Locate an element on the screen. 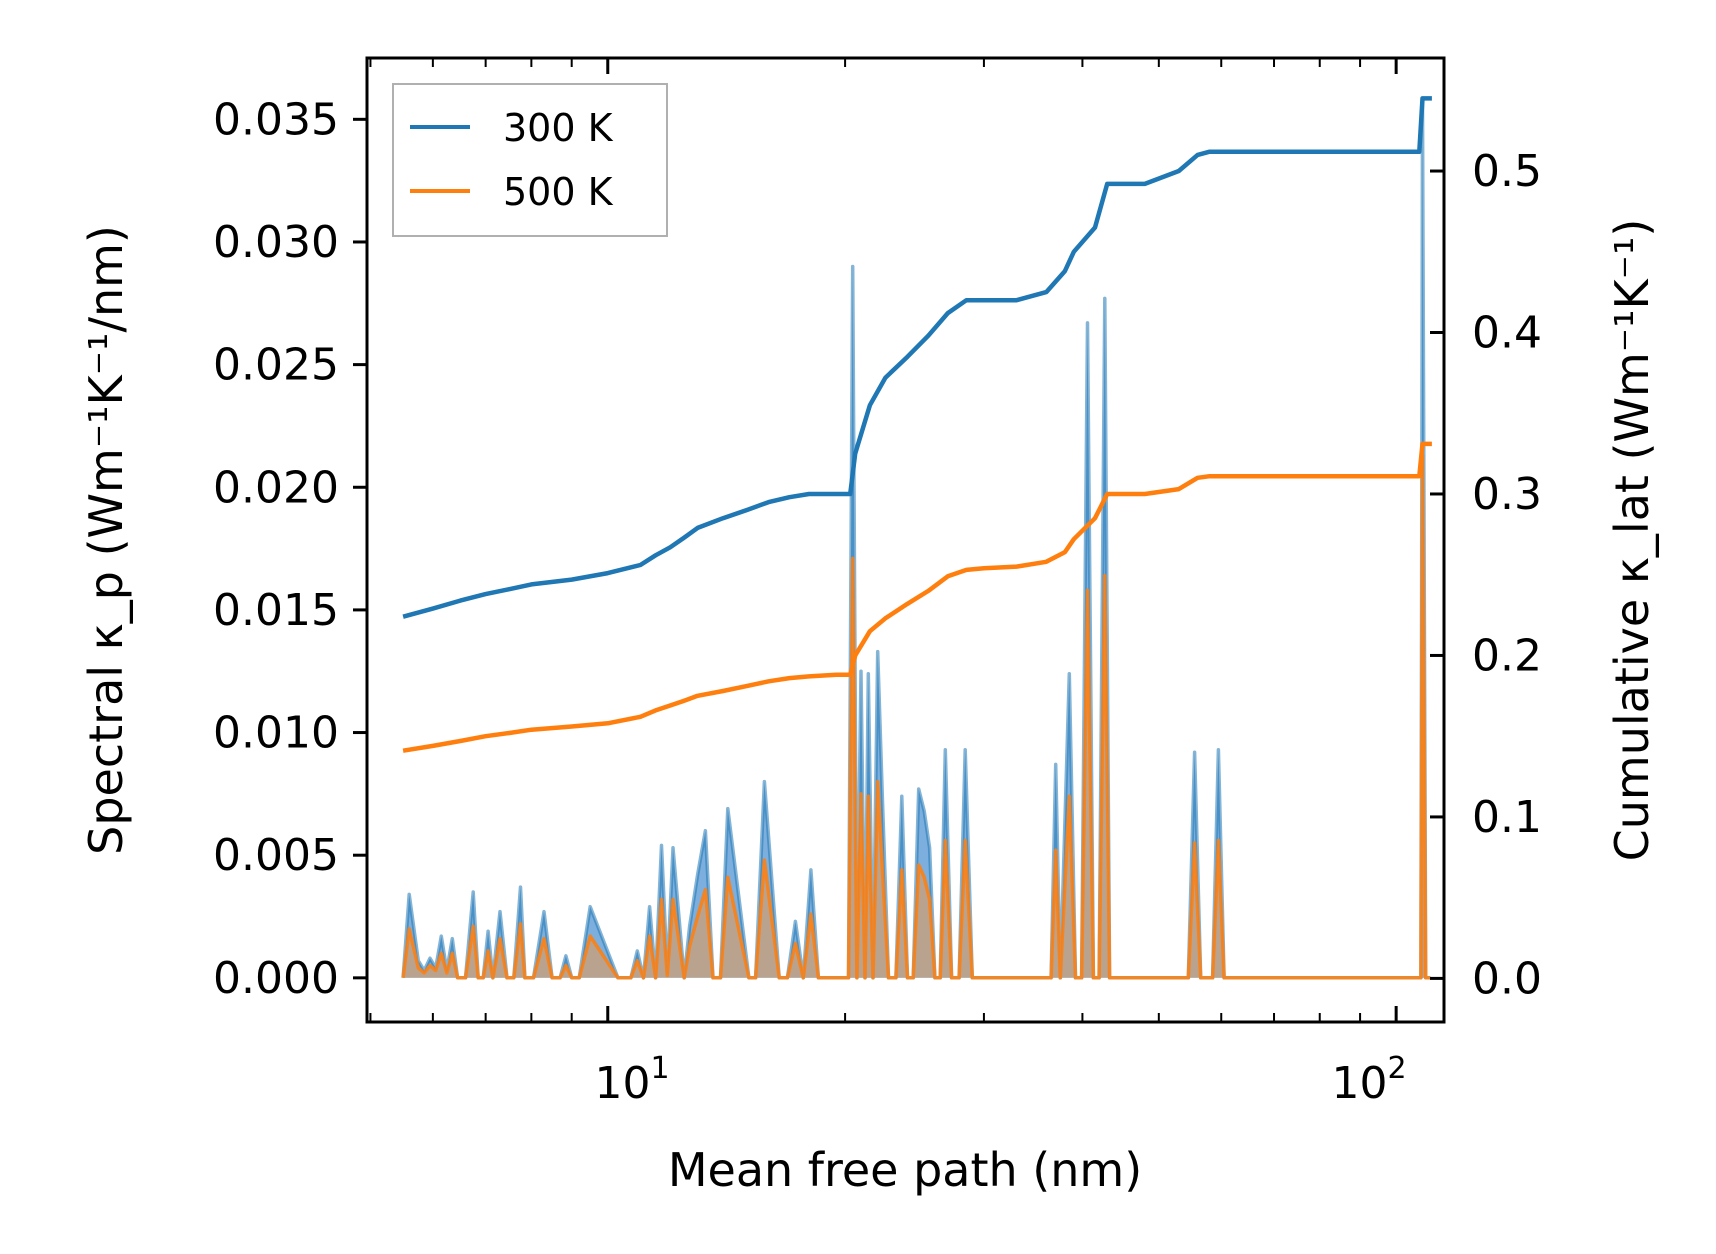  legend-box is located at coordinates (530, 160).